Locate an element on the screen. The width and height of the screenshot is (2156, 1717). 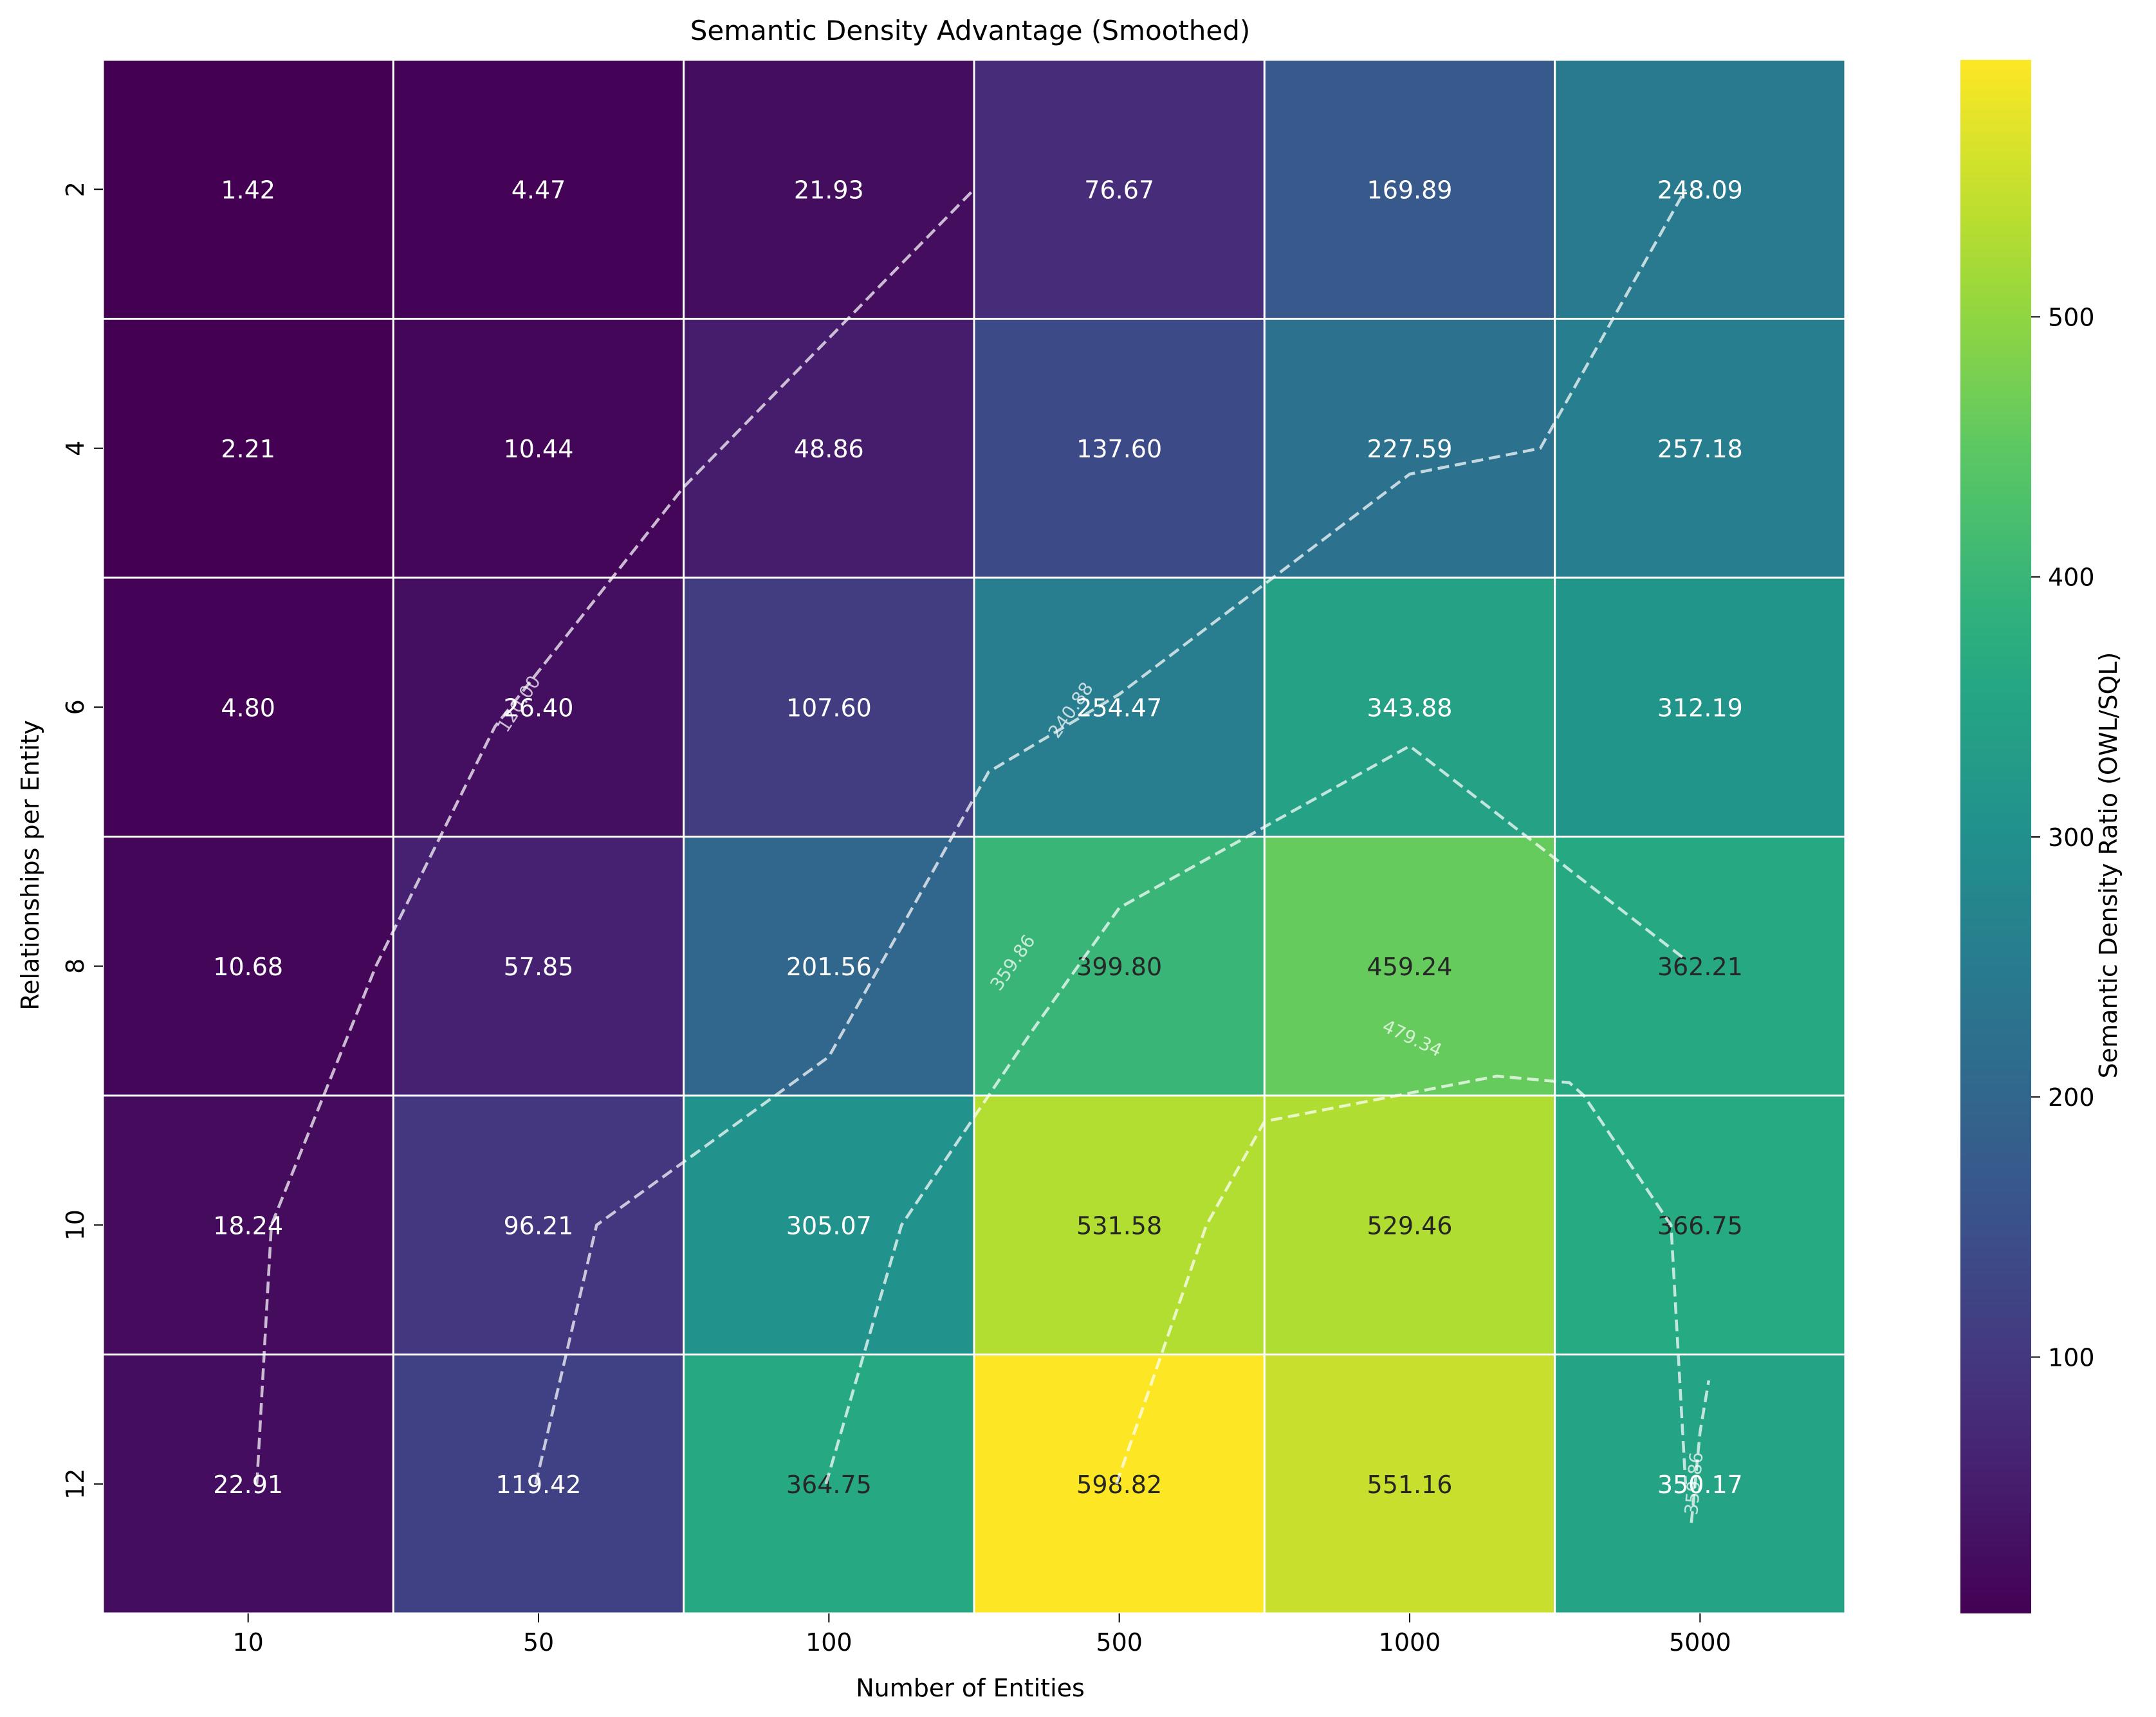
cell-value-label: 305.07 is located at coordinates (829, 1225).